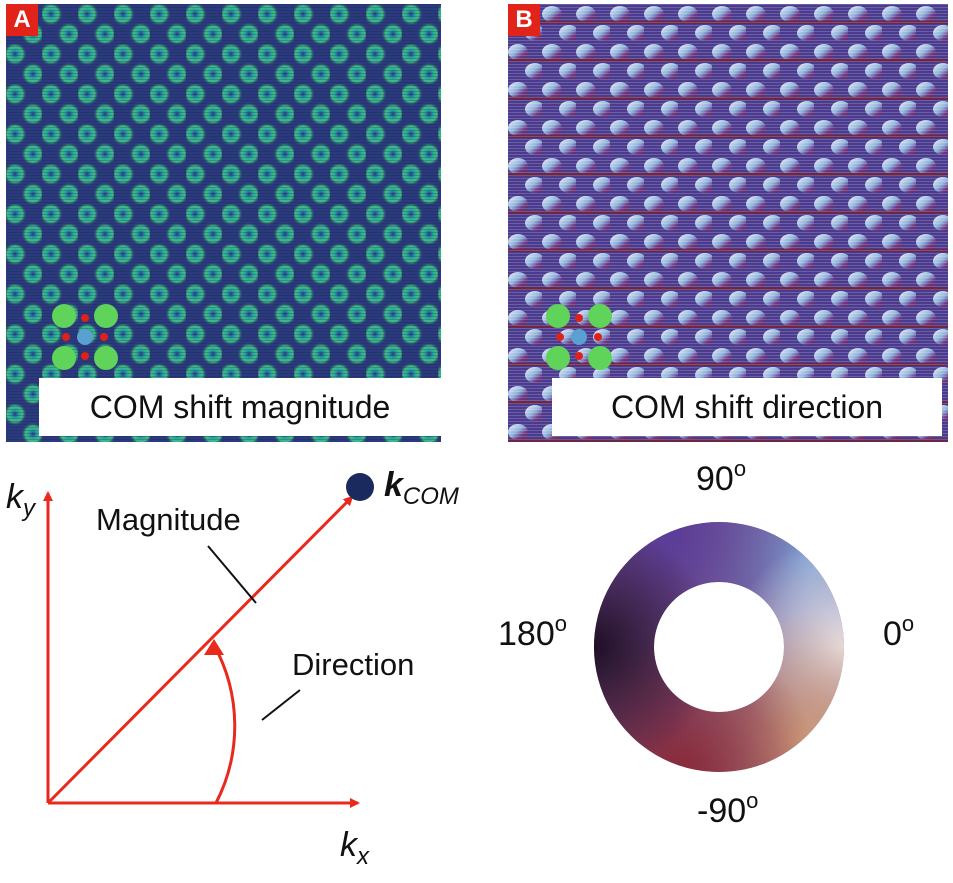 Image resolution: width=953 pixels, height=883 pixels. Describe the element at coordinates (728, 809) in the screenshot. I see `wheel-label-minus-90: -90o` at that location.